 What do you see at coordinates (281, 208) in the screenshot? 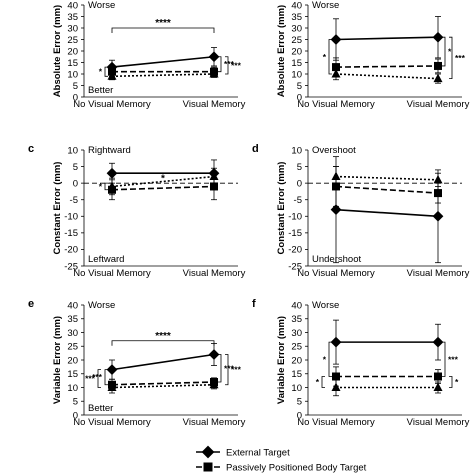
I see `y-axis-title: Constant Error (mm)` at bounding box center [281, 208].